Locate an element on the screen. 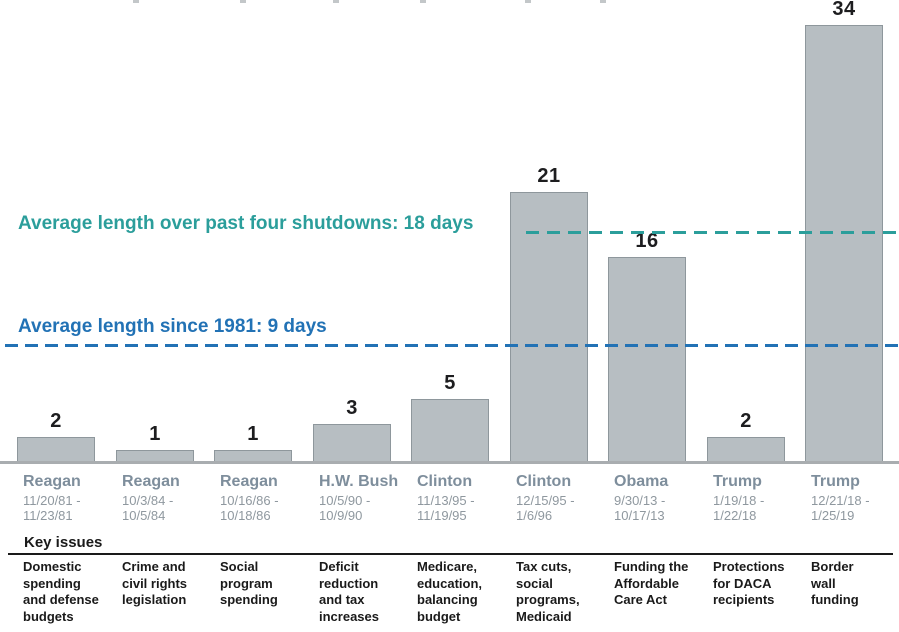 The image size is (899, 632). date-range-label: 10/3/84 - 10/5/84 is located at coordinates (148, 508).